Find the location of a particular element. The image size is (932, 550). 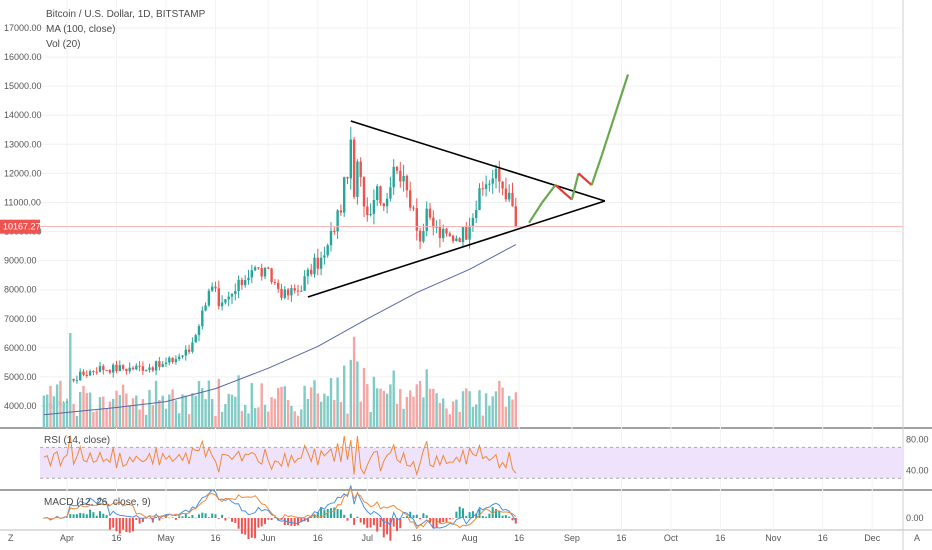

x-tick-label: Oct is located at coordinates (671, 538).